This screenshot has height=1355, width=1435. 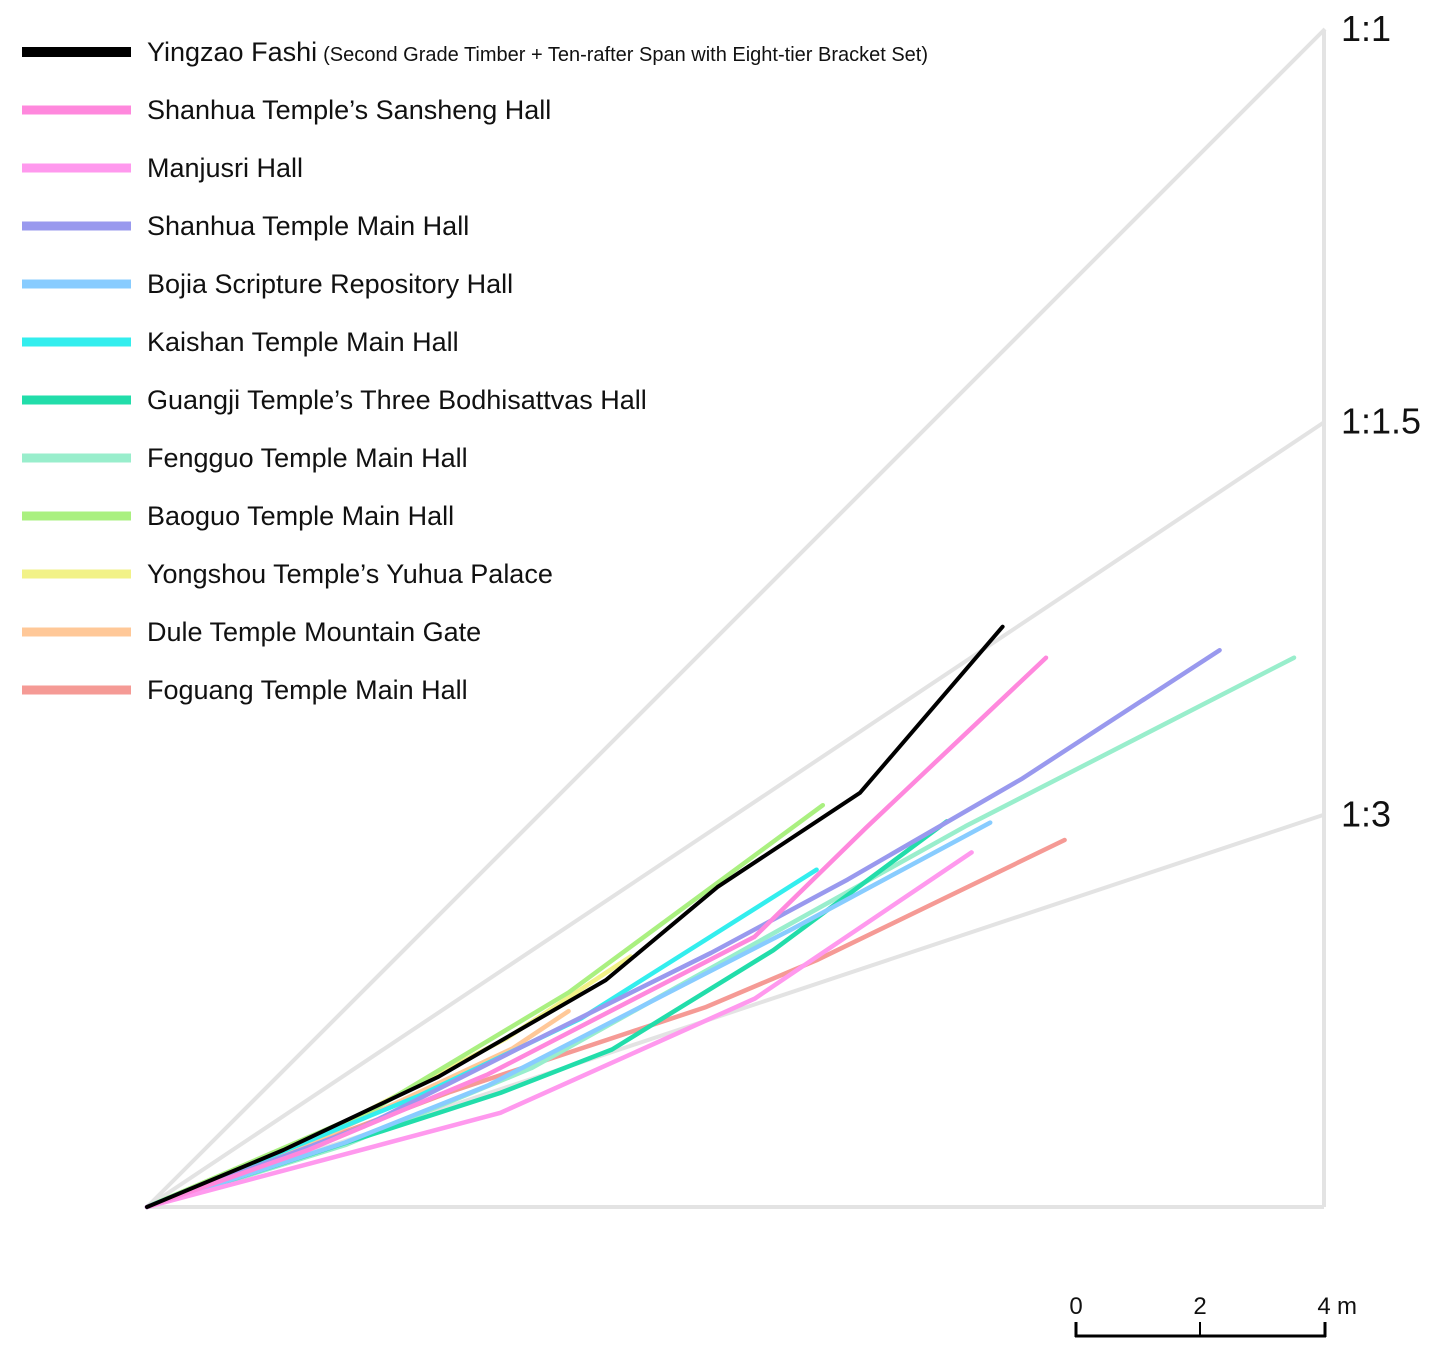 I want to click on scale-label-2: 2, so click(x=1199, y=1306).